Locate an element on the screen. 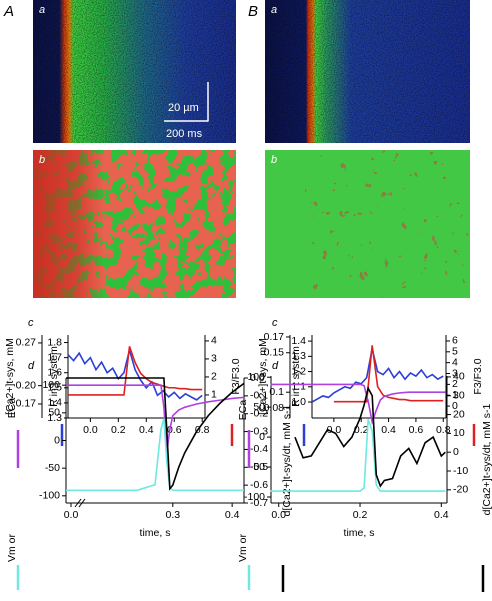  y2-tick-label: -10 is located at coordinates (460, 471).